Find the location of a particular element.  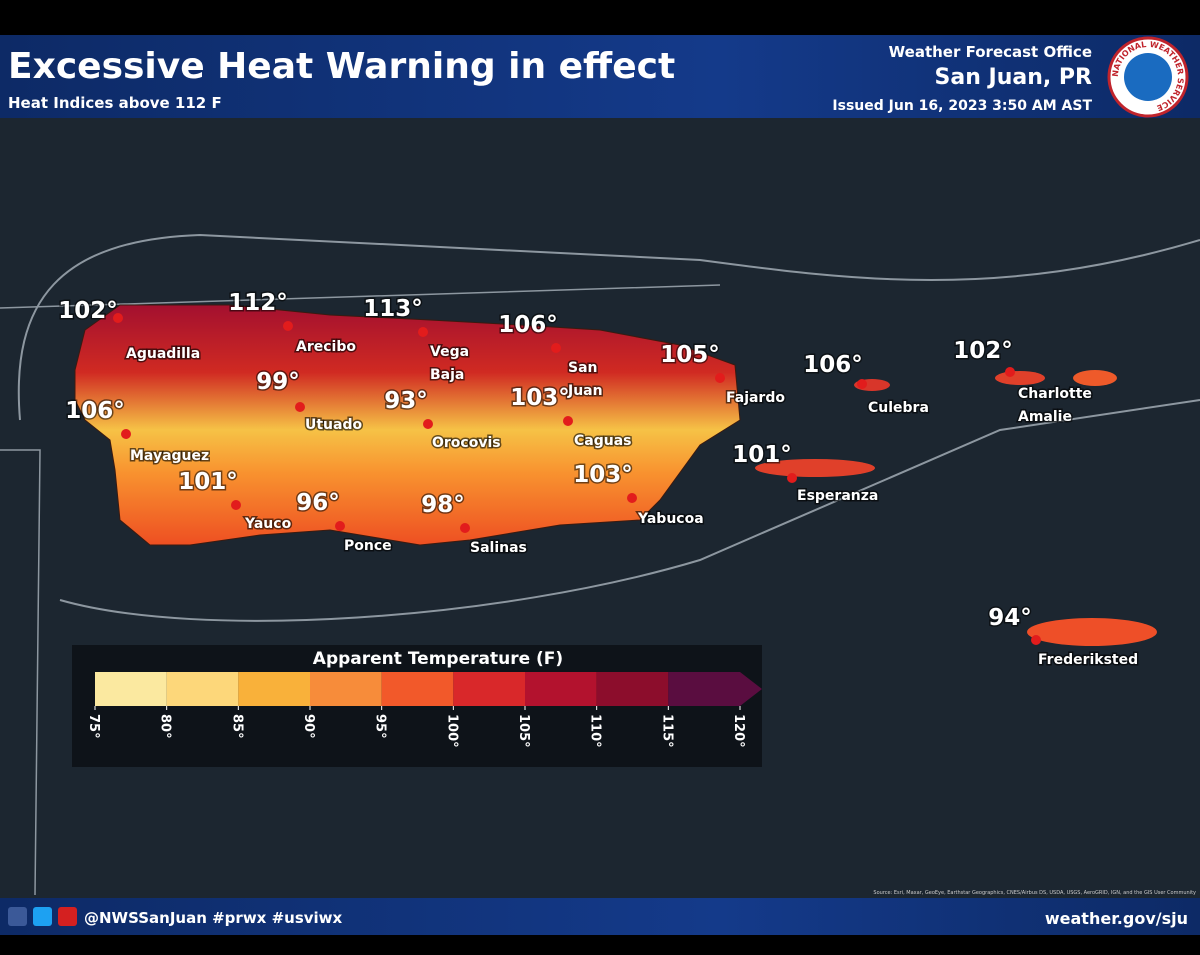

place-label: Esperanza is located at coordinates (837, 496).